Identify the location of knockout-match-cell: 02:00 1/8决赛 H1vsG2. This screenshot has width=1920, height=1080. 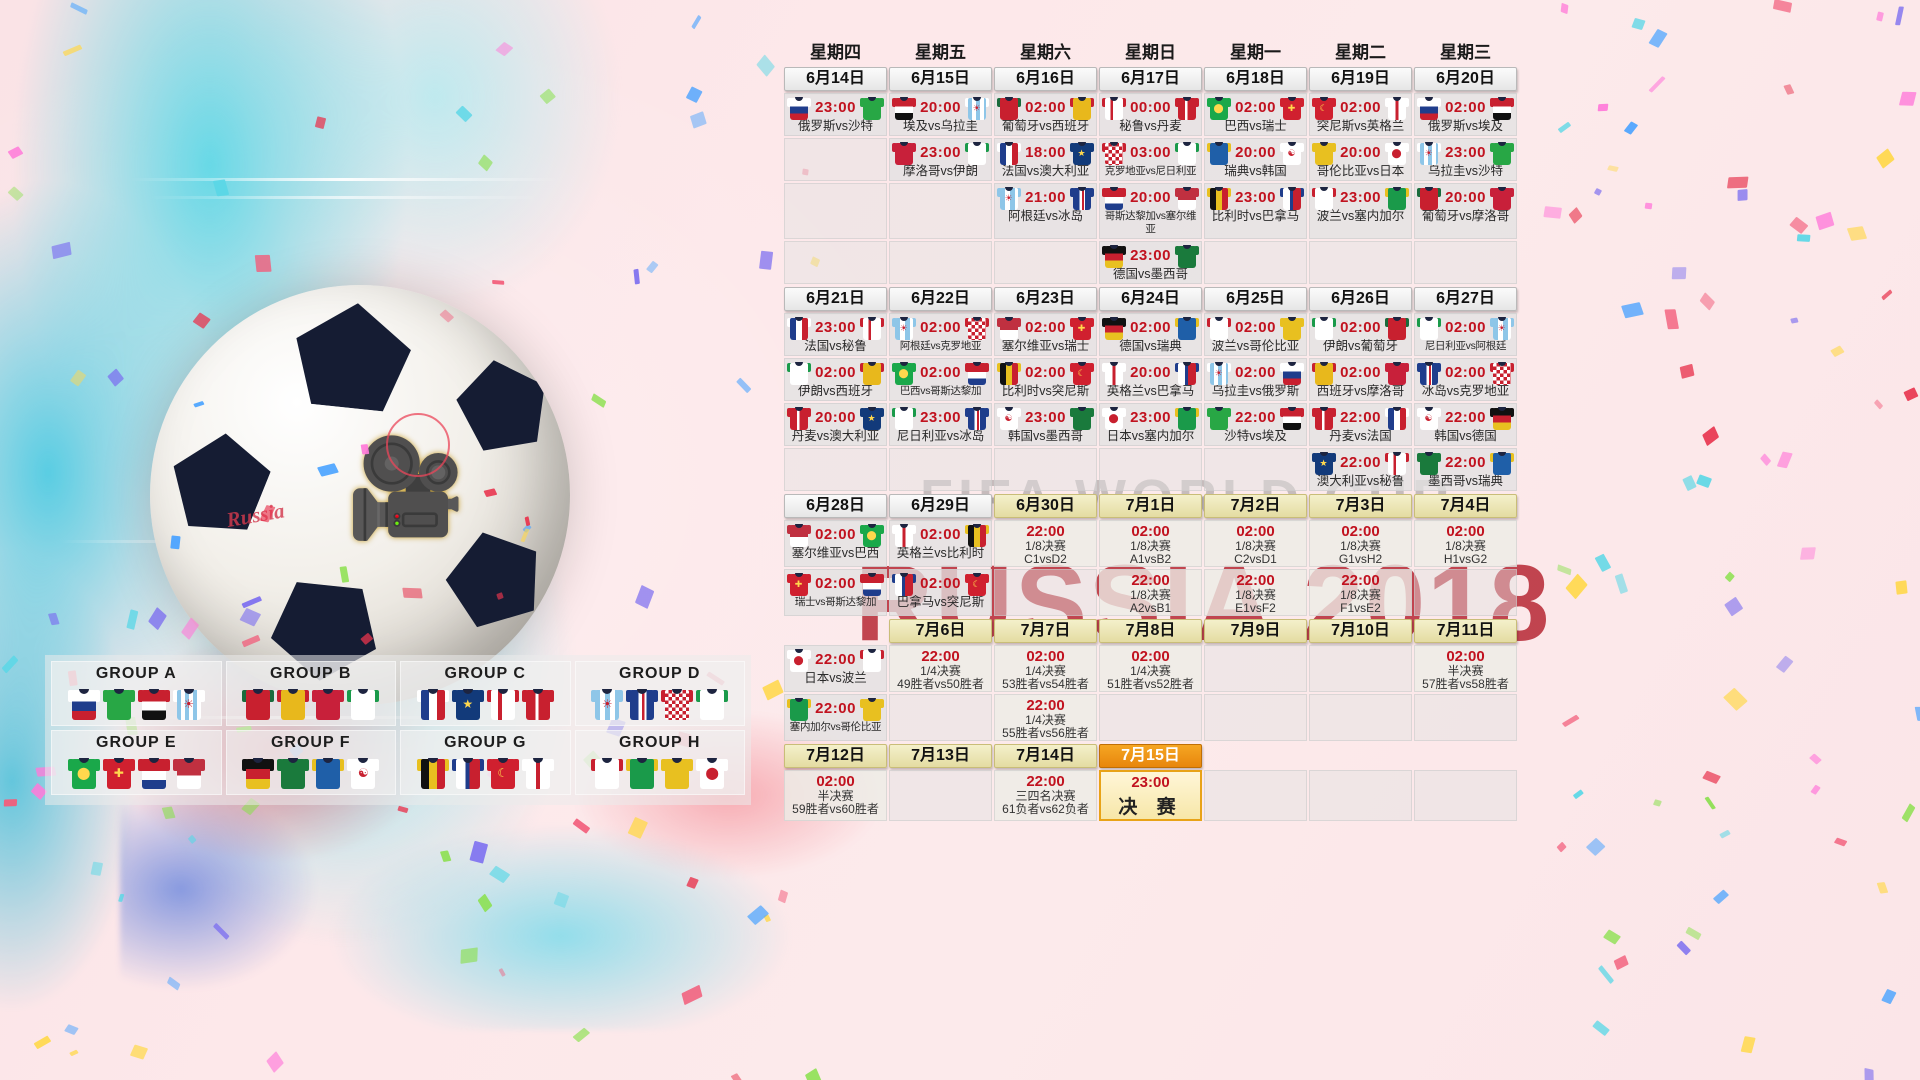
(1465, 543).